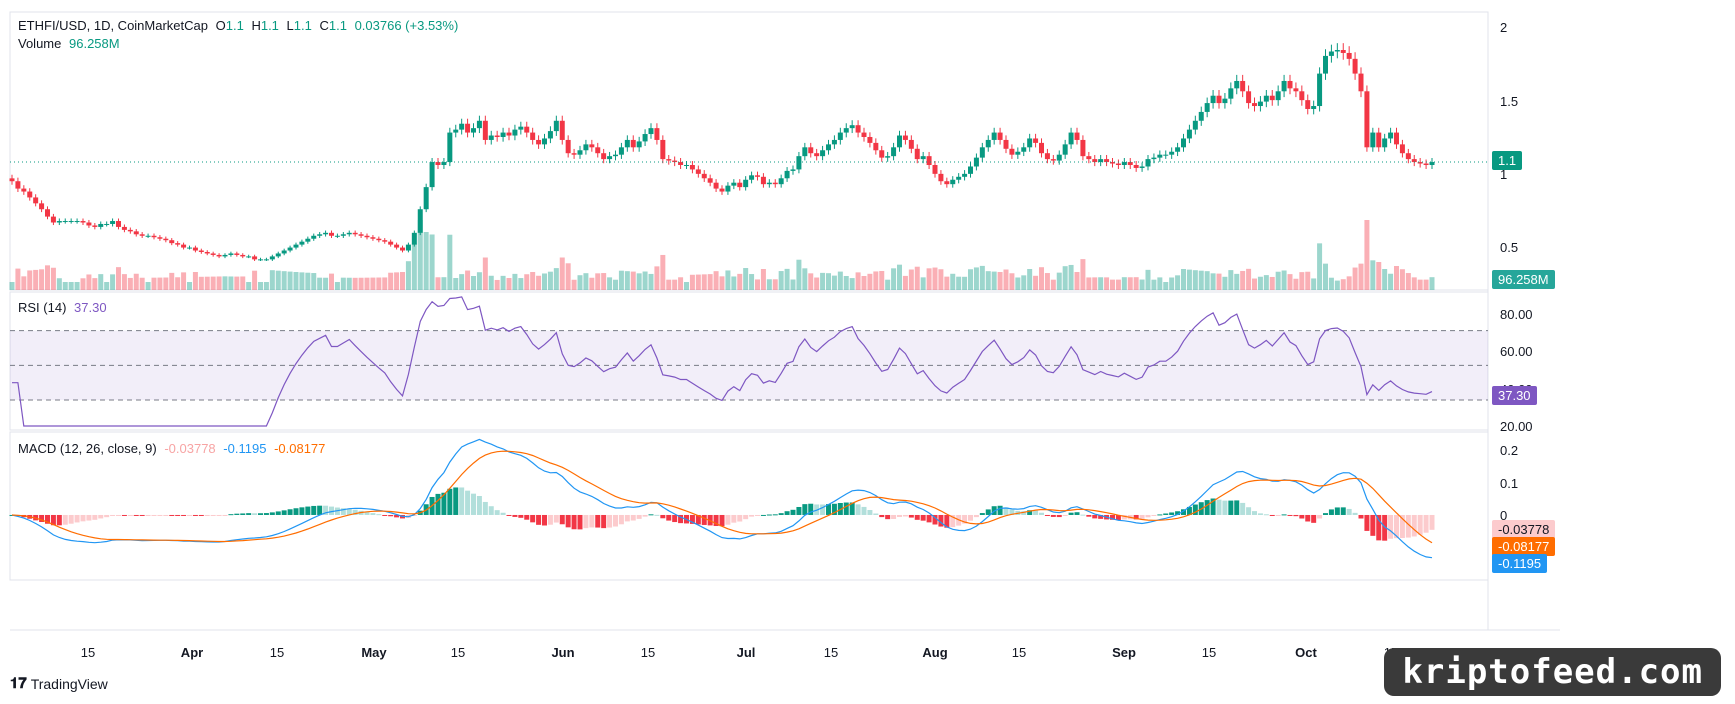 This screenshot has height=704, width=1735. What do you see at coordinates (1523, 279) in the screenshot?
I see `volume-badge: 96.258M` at bounding box center [1523, 279].